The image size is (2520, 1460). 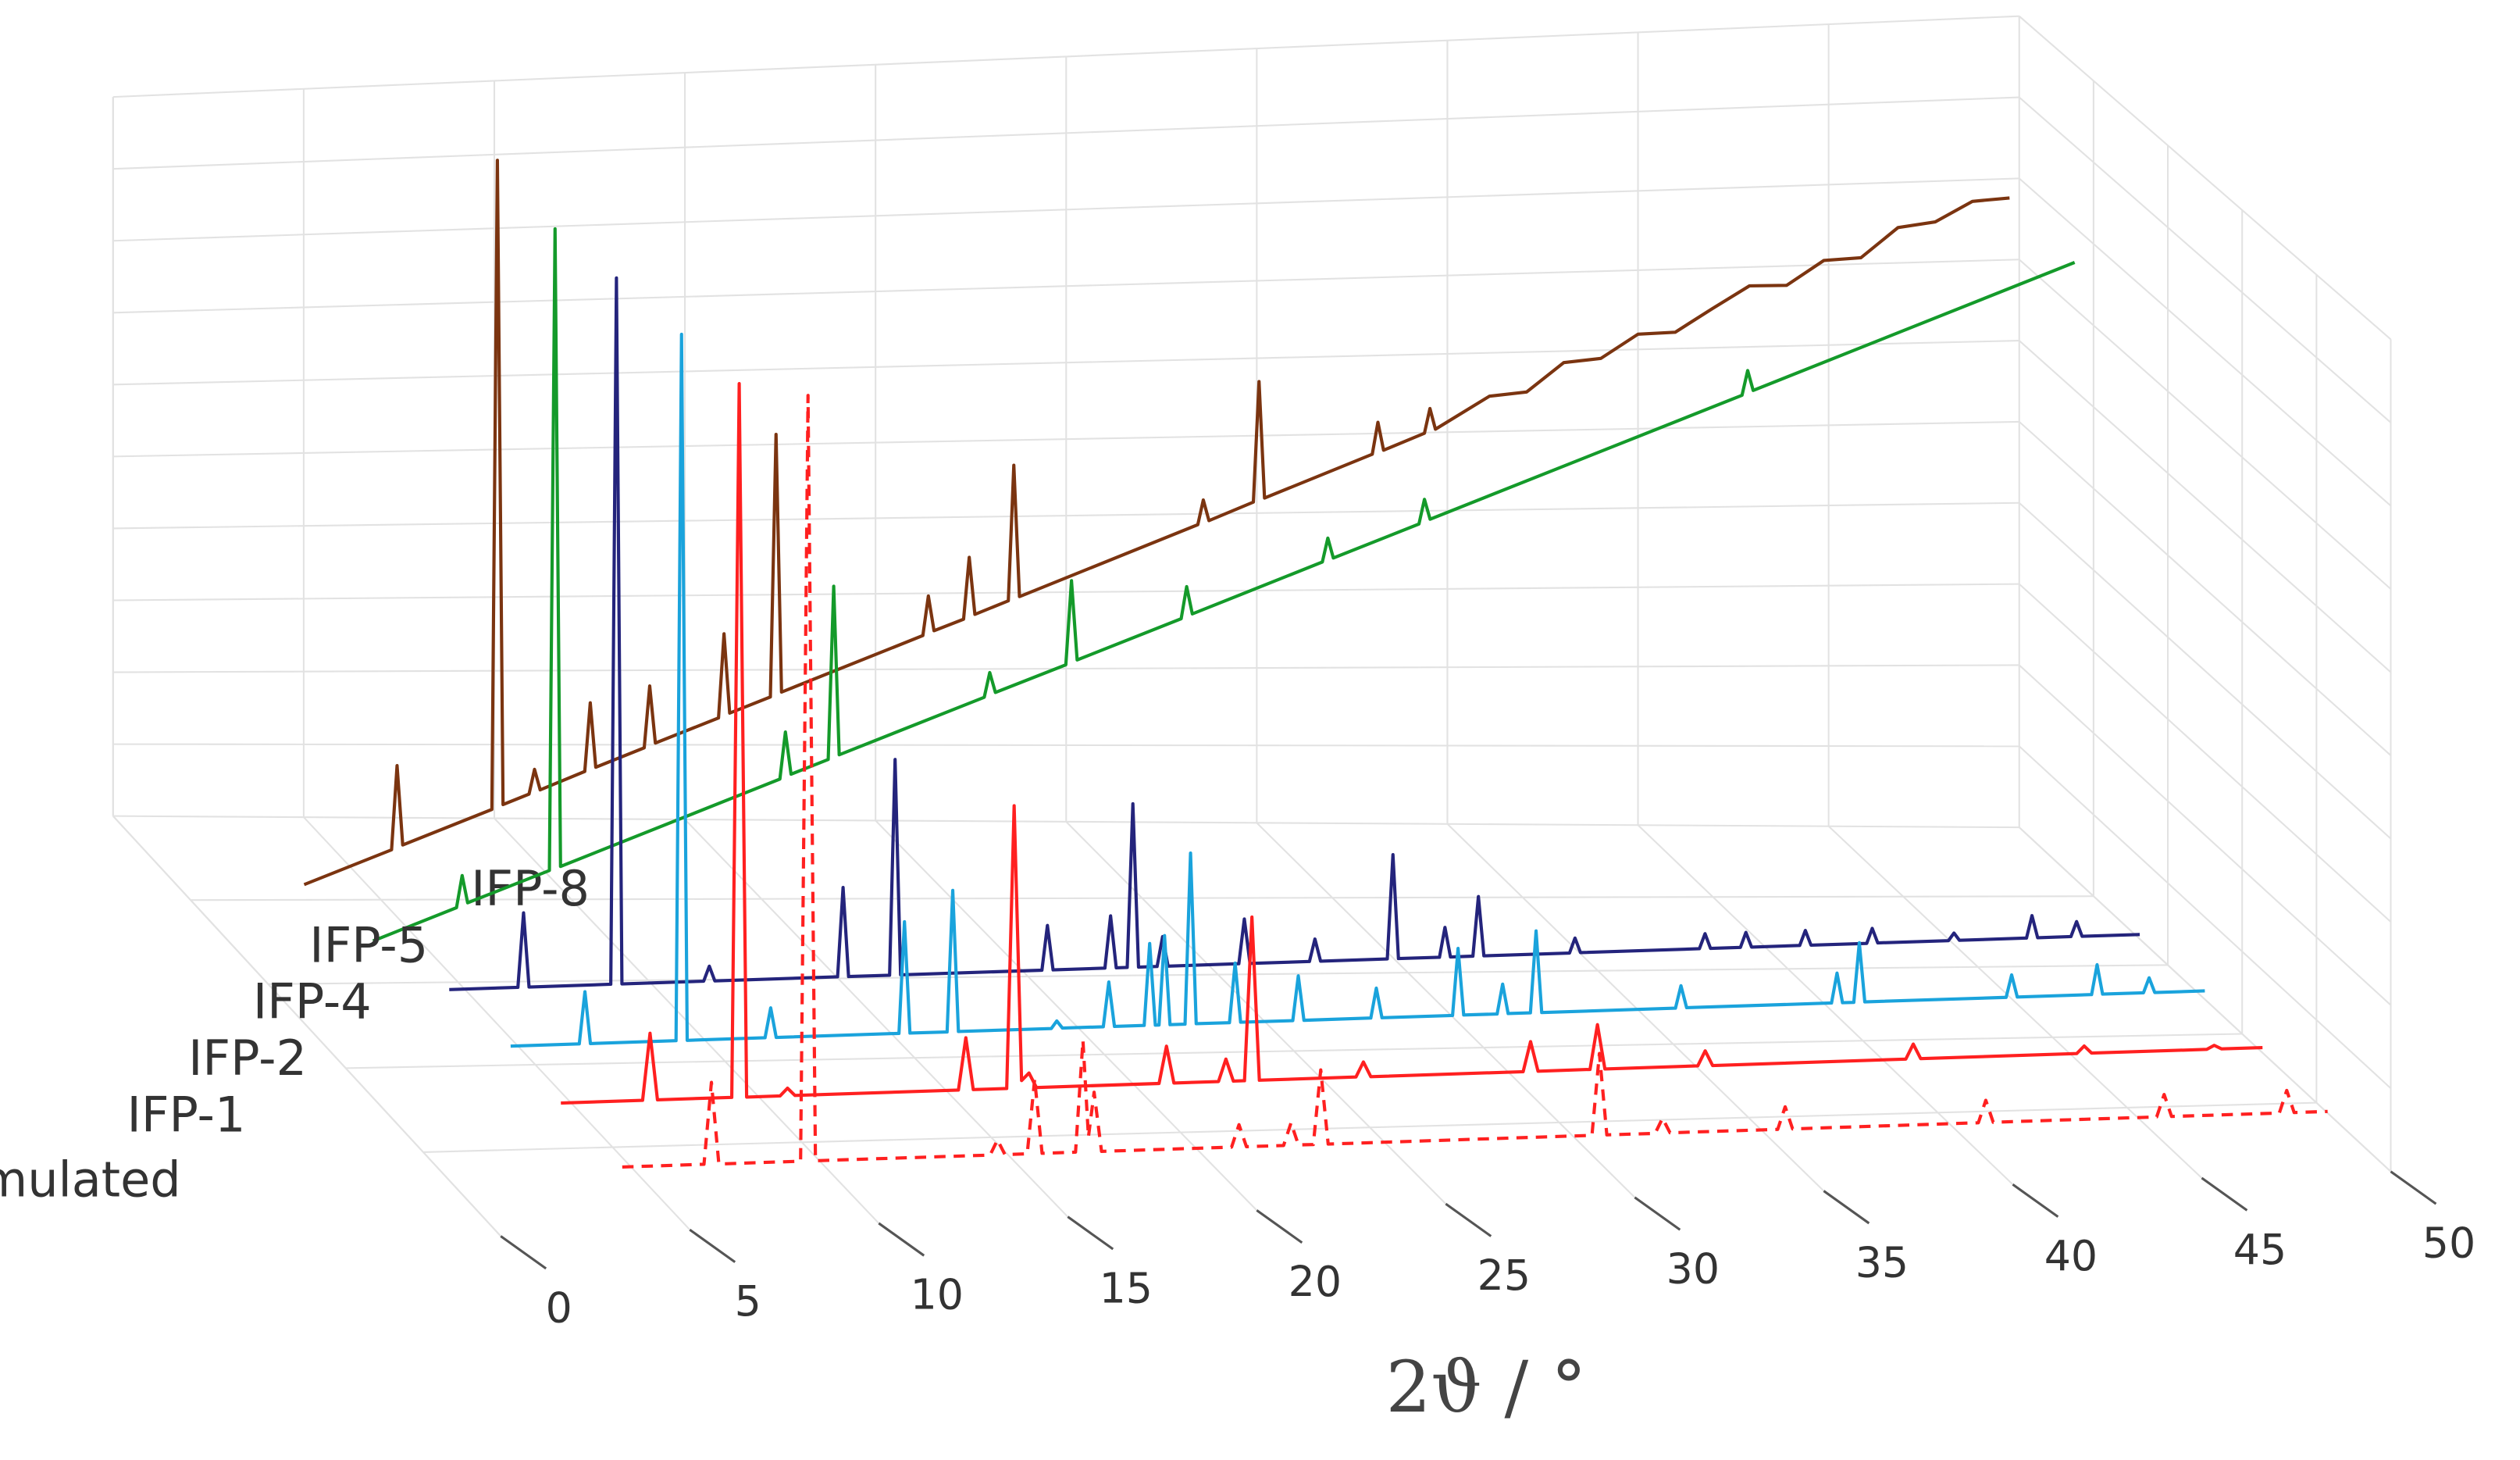 I want to click on x-axis-label: 2ϑ / °, so click(x=1486, y=1388).